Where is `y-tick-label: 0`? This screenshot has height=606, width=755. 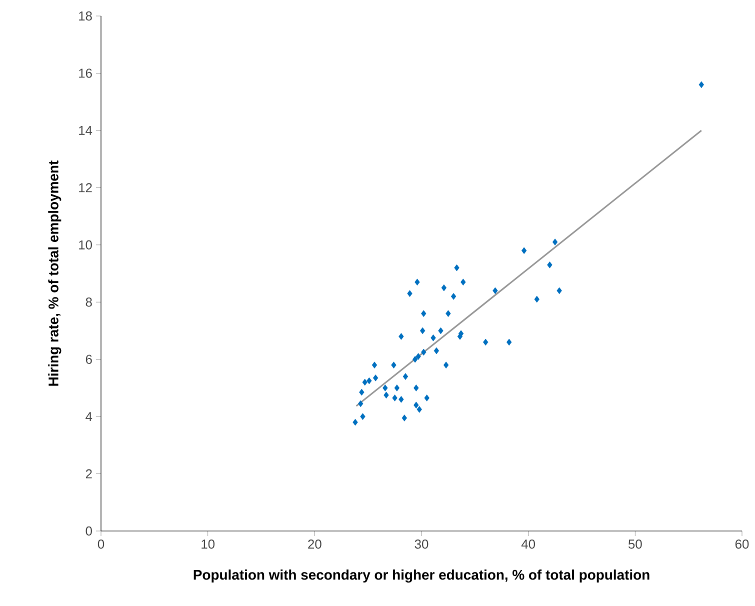
y-tick-label: 0 is located at coordinates (89, 531).